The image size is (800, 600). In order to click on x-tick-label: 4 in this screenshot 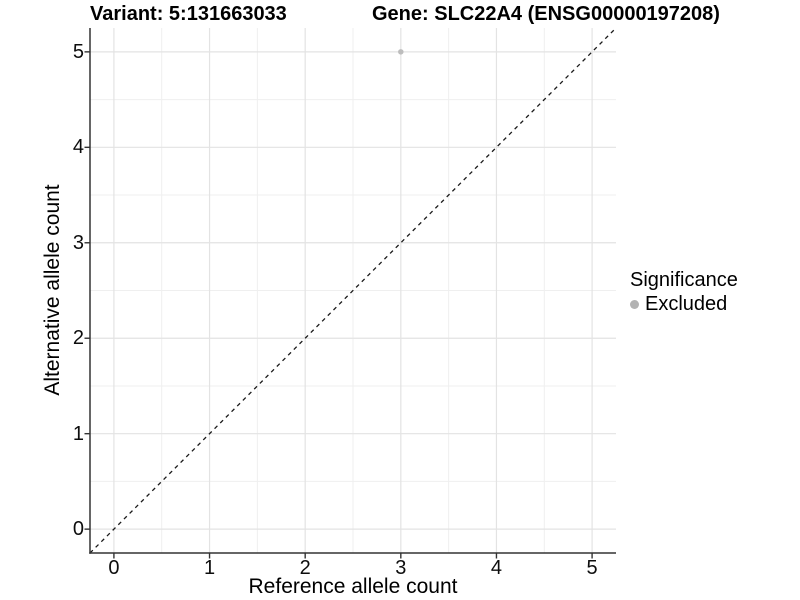, I will do `click(496, 568)`.